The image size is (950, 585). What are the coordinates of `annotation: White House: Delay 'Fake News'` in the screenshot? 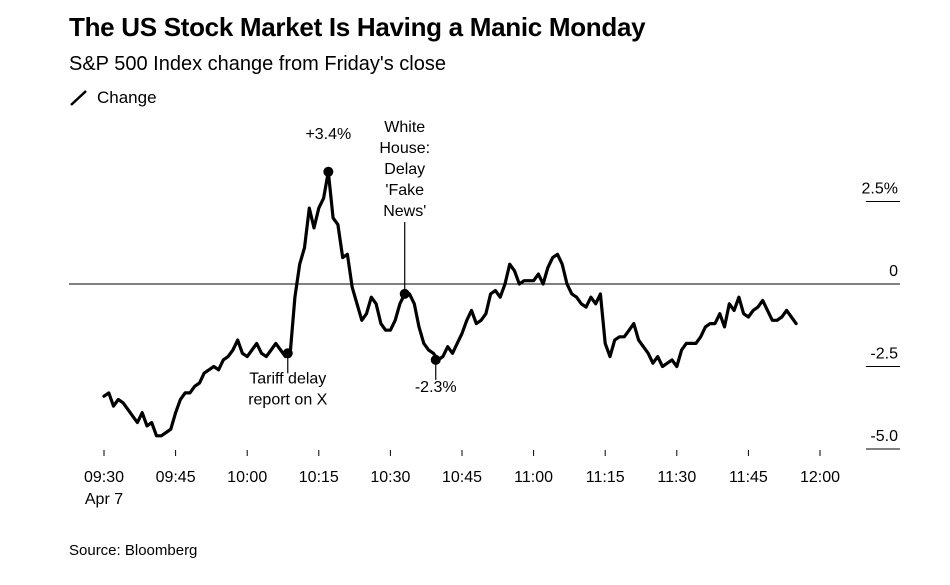 It's located at (404, 209).